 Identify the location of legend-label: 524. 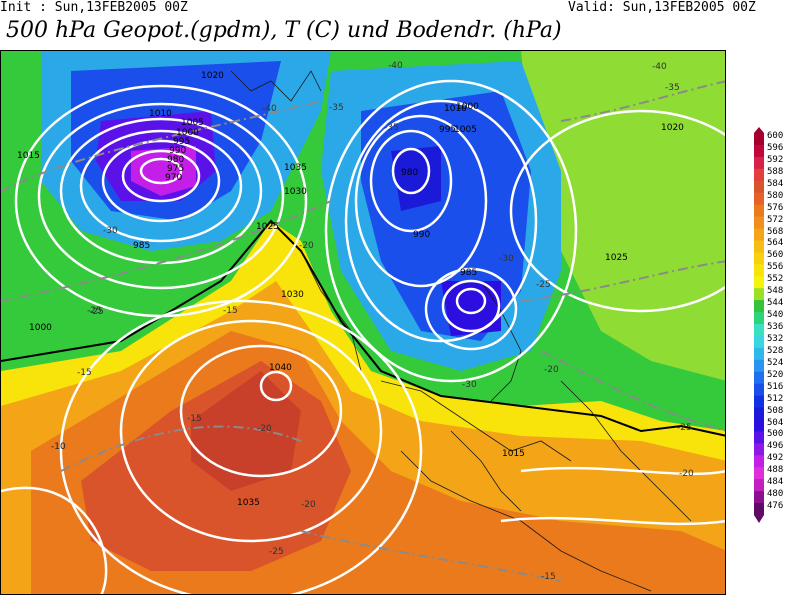
(775, 362).